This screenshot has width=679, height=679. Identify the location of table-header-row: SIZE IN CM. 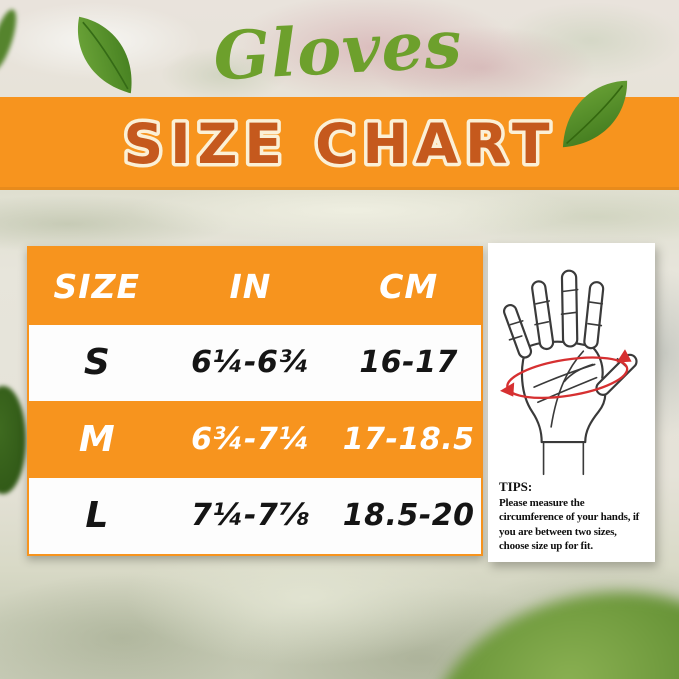
(255, 286).